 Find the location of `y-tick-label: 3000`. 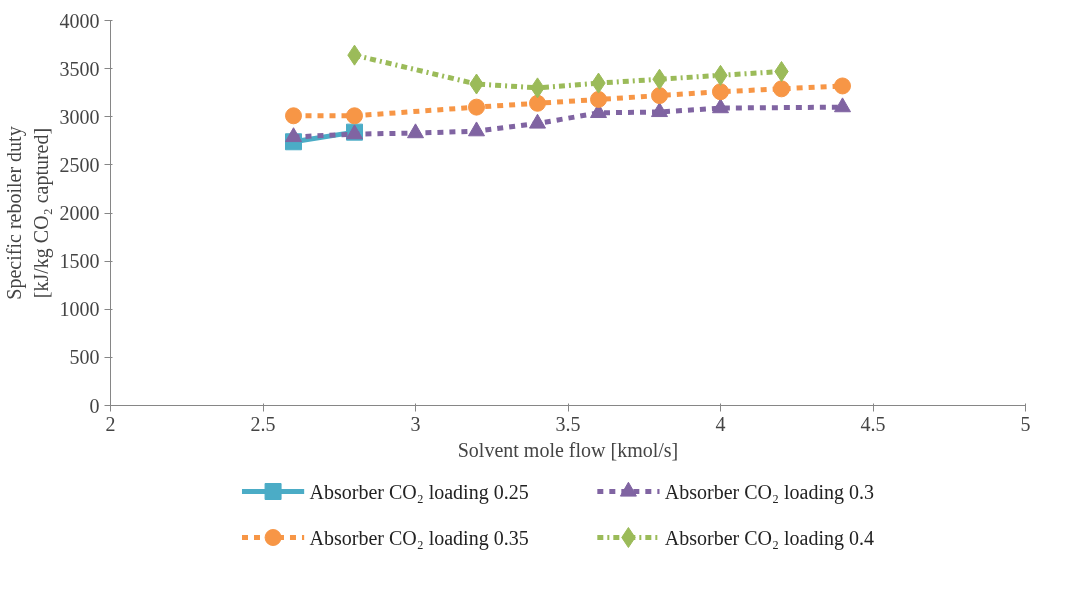

y-tick-label: 3000 is located at coordinates (79, 116).